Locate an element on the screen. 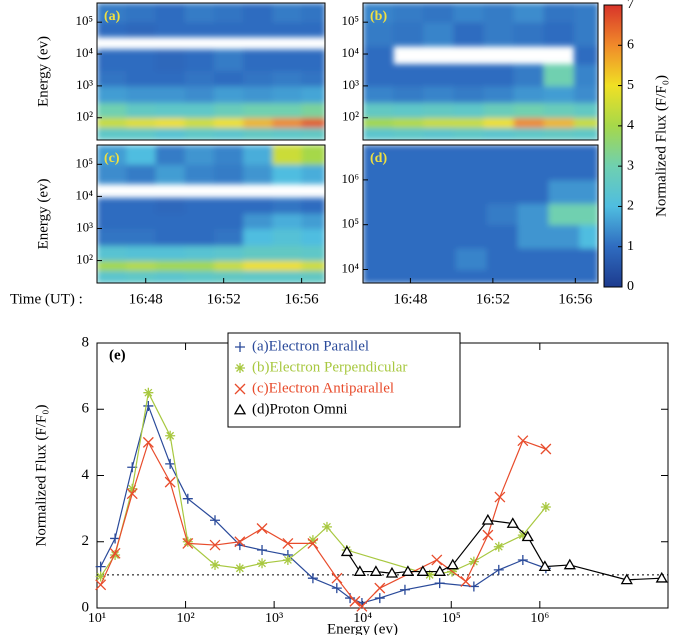 Image resolution: width=678 pixels, height=635 pixels. colorbar-tick-label: 2 is located at coordinates (630, 206).